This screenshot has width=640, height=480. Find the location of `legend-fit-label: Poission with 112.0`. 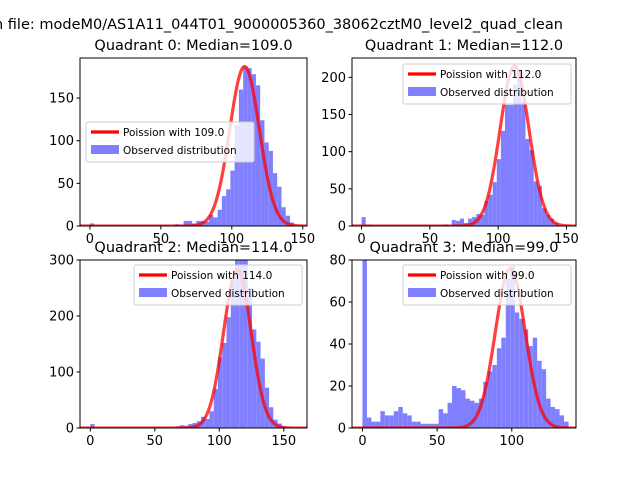

legend-fit-label: Poission with 112.0 is located at coordinates (490, 75).